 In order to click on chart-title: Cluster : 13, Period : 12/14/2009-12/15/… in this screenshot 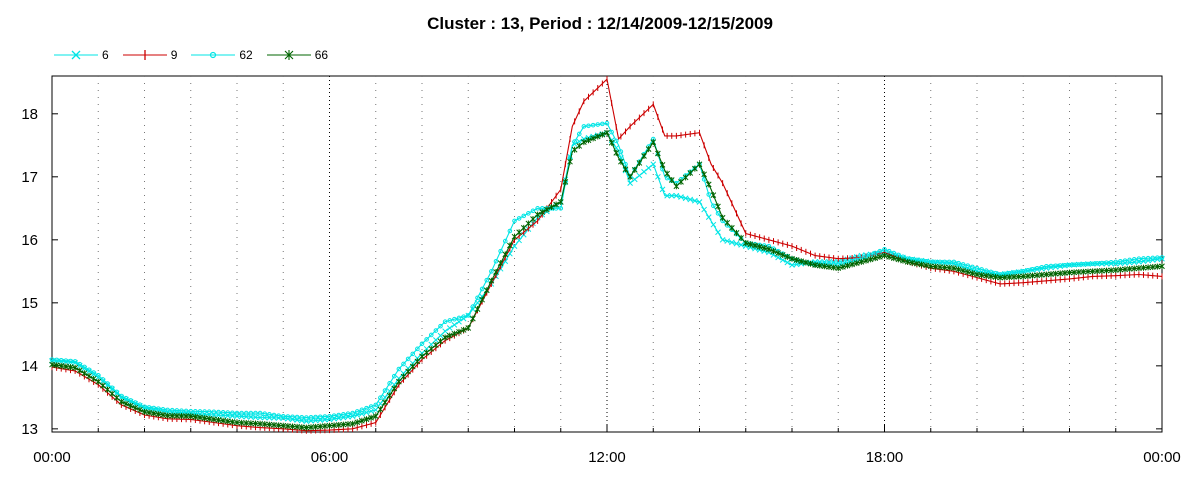, I will do `click(600, 23)`.